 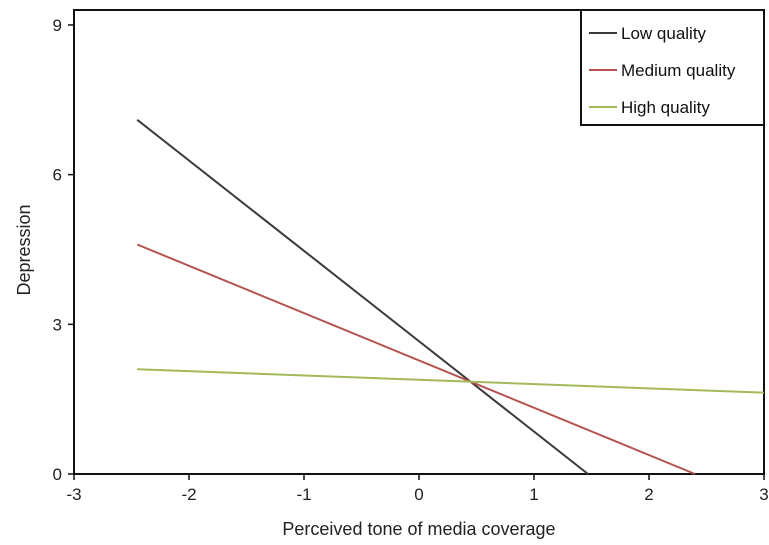 What do you see at coordinates (73, 494) in the screenshot?
I see `x-tick-label: -3` at bounding box center [73, 494].